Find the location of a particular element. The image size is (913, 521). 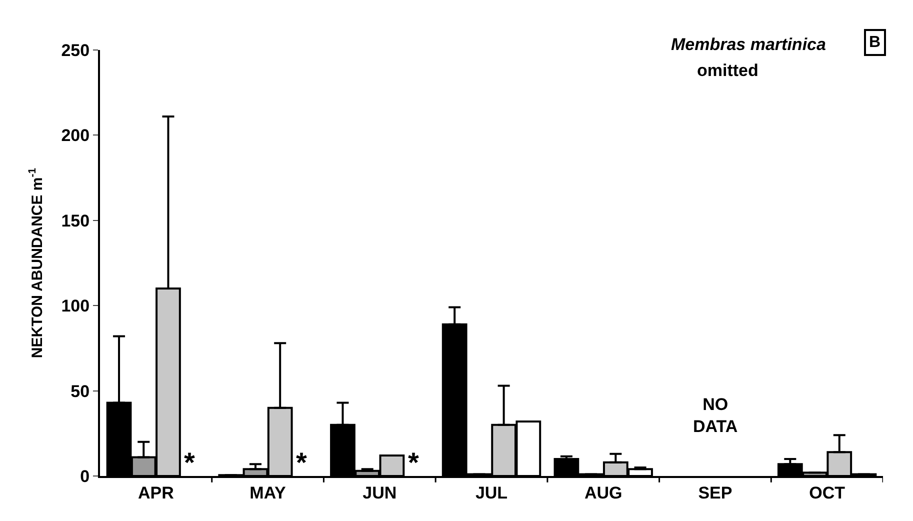

y-tick-label: 50 is located at coordinates (80, 391).